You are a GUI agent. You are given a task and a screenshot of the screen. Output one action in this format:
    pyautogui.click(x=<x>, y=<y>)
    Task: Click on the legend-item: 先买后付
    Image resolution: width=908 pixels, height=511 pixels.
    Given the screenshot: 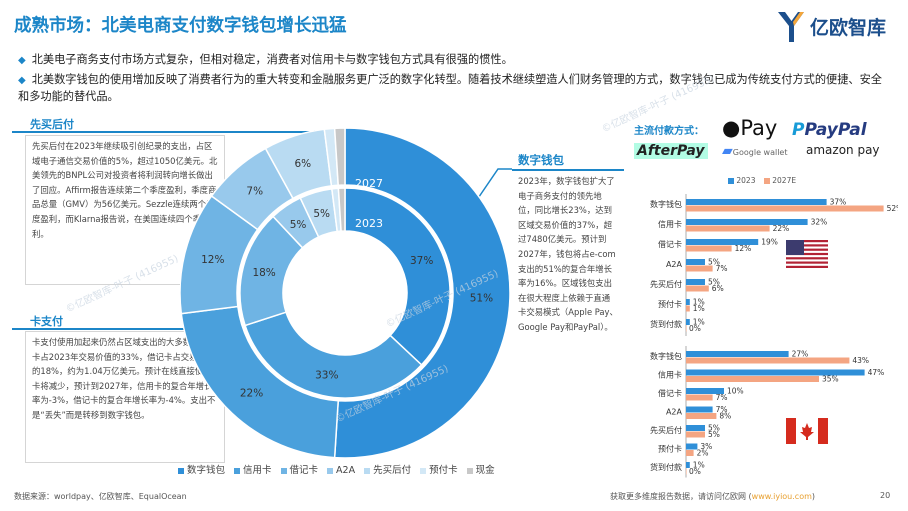 What is the action you would take?
    pyautogui.click(x=387, y=470)
    